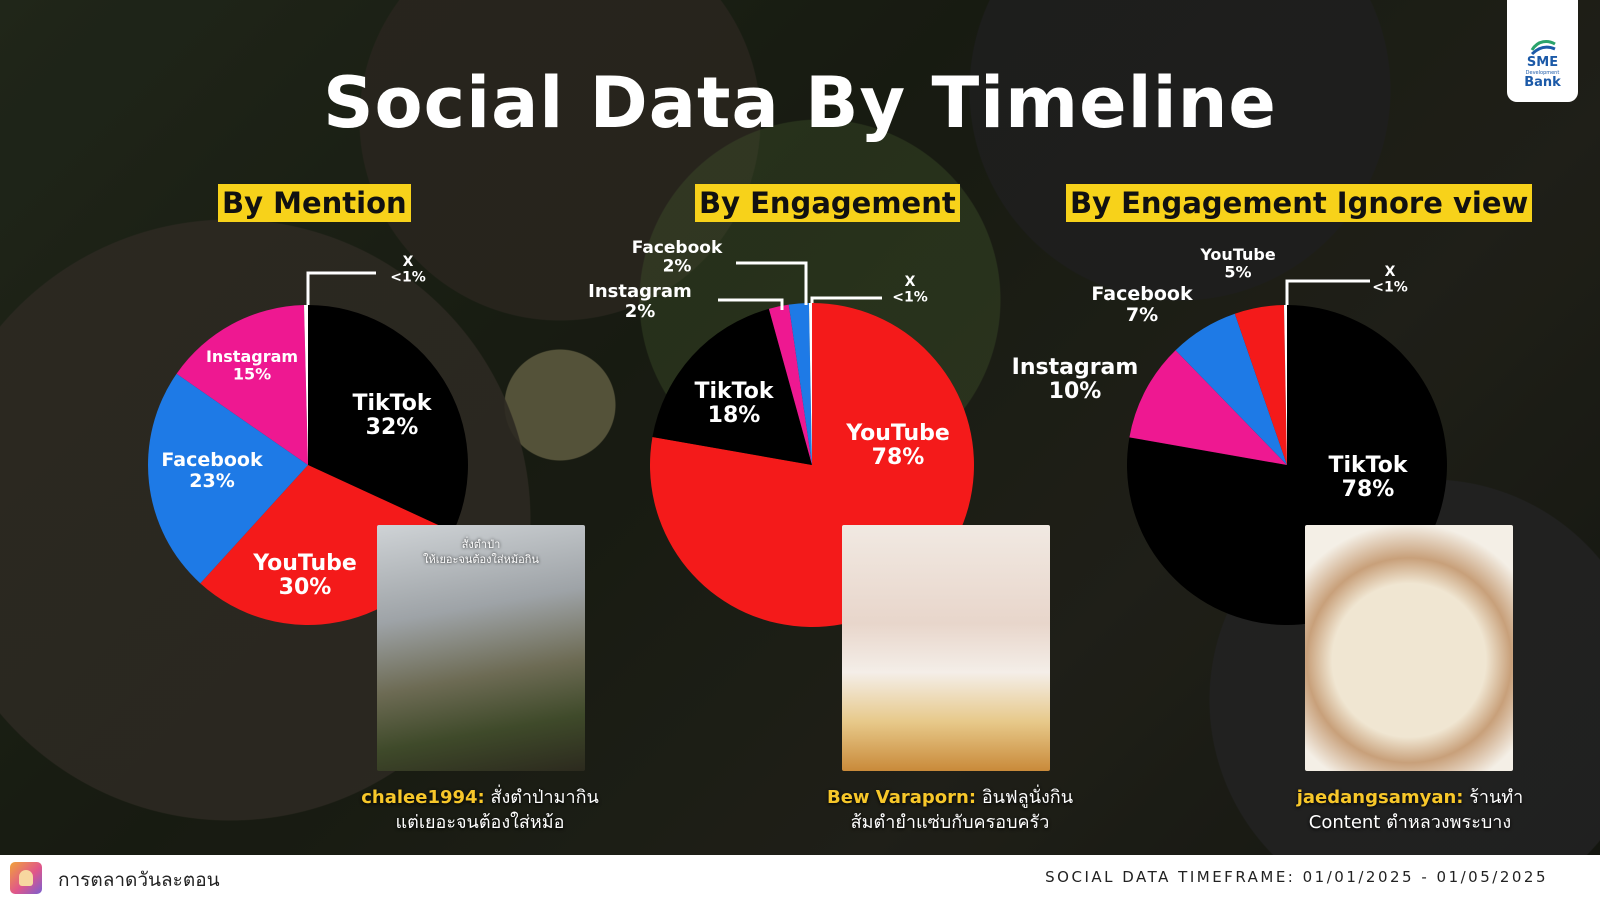  I want to click on slice-value: 30%, so click(305, 587).